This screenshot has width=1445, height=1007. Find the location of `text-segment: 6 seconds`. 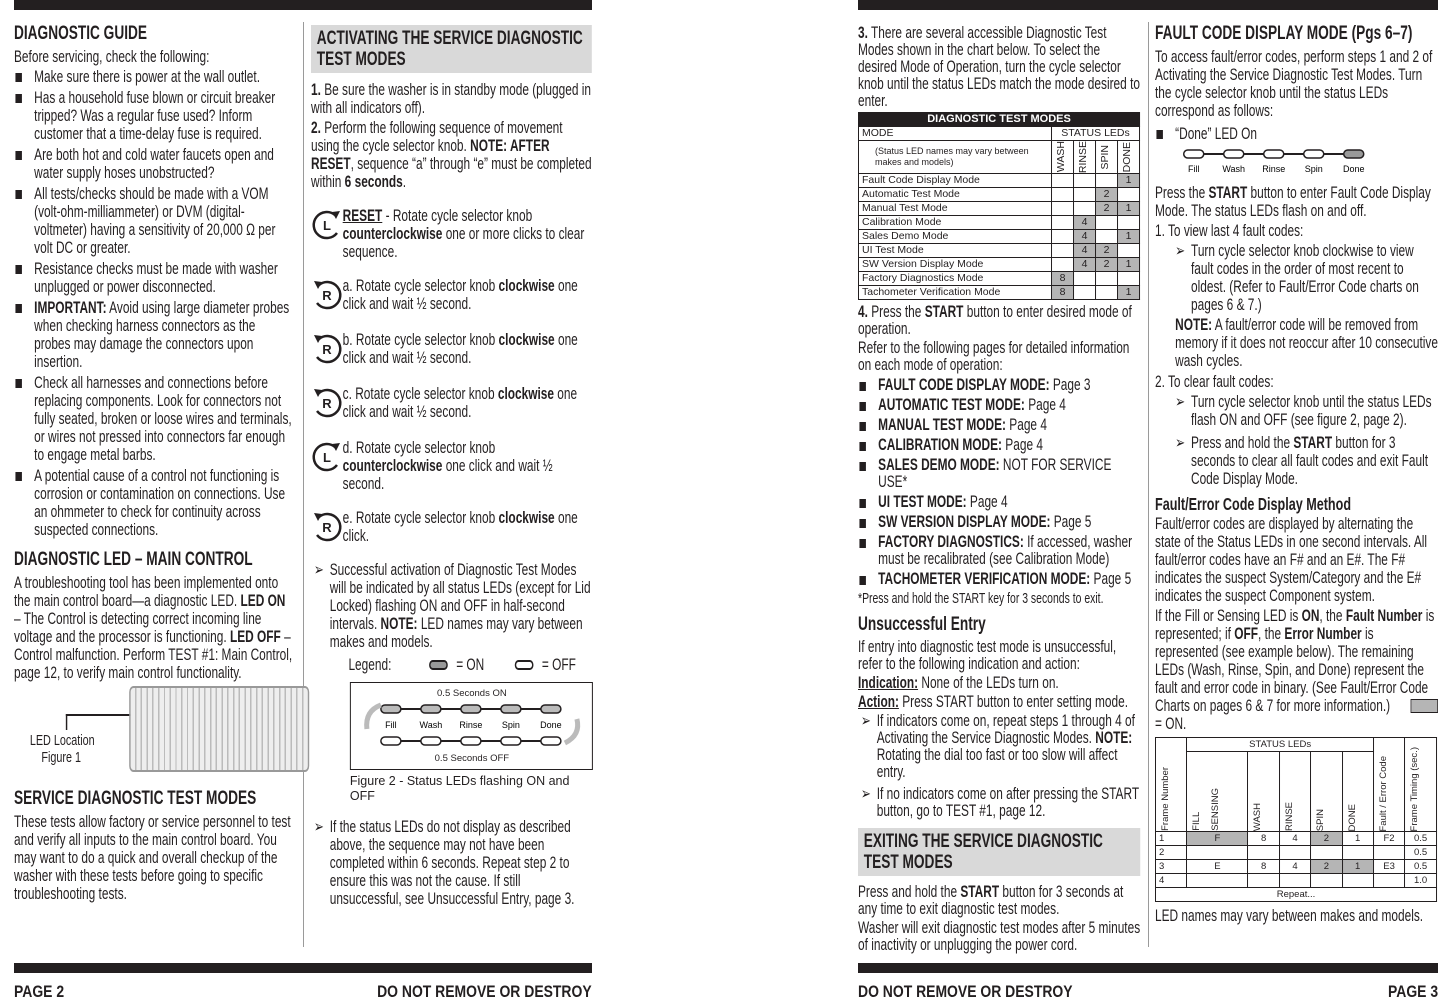

text-segment: 6 seconds is located at coordinates (373, 182).